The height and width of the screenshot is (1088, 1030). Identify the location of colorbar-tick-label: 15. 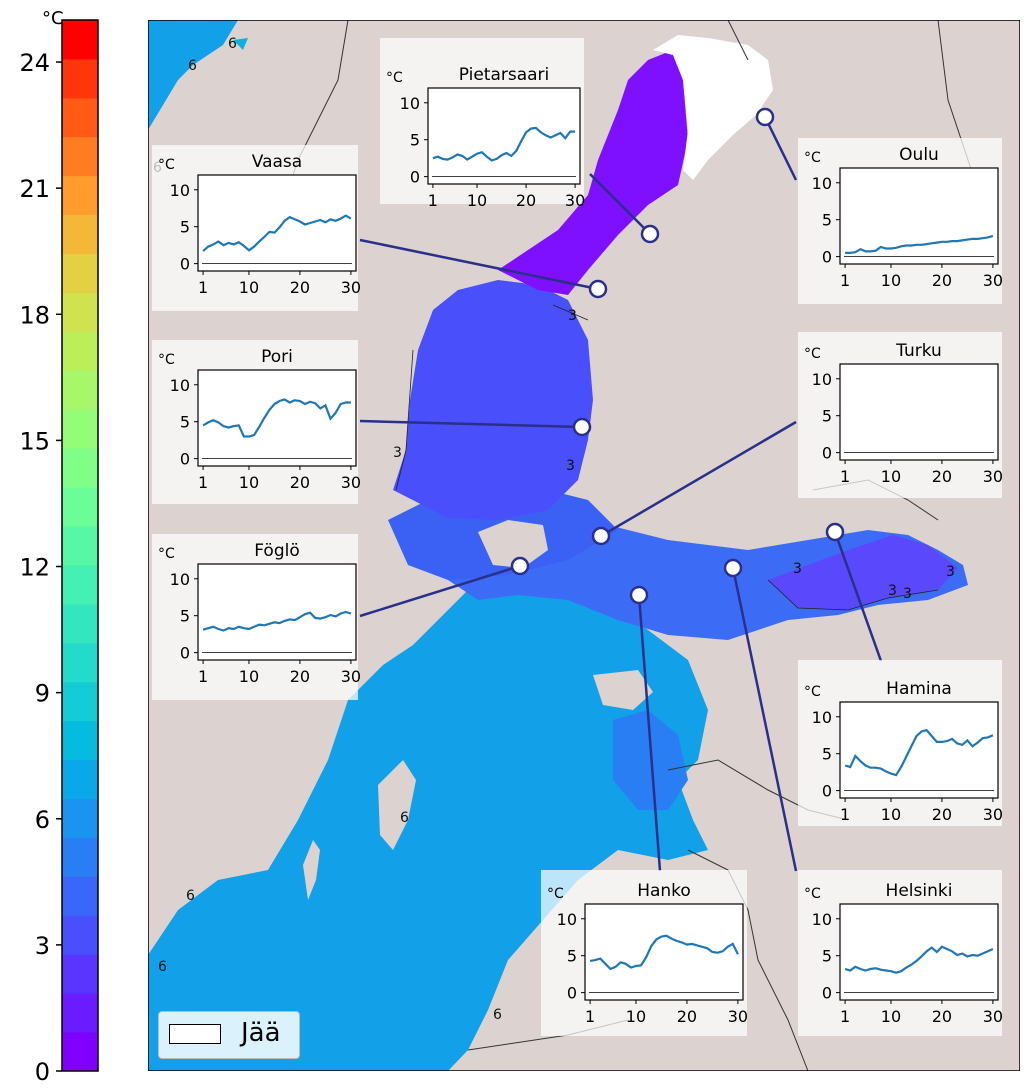
(34, 441).